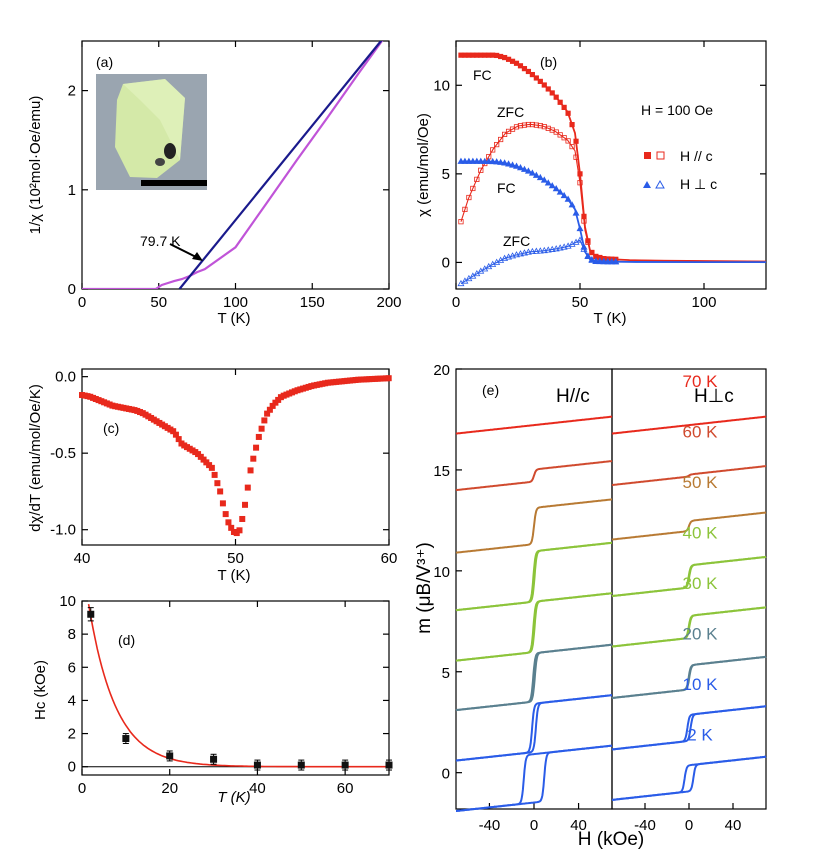  Describe the element at coordinates (233, 165) in the screenshot. I see `panel-a-series` at that location.